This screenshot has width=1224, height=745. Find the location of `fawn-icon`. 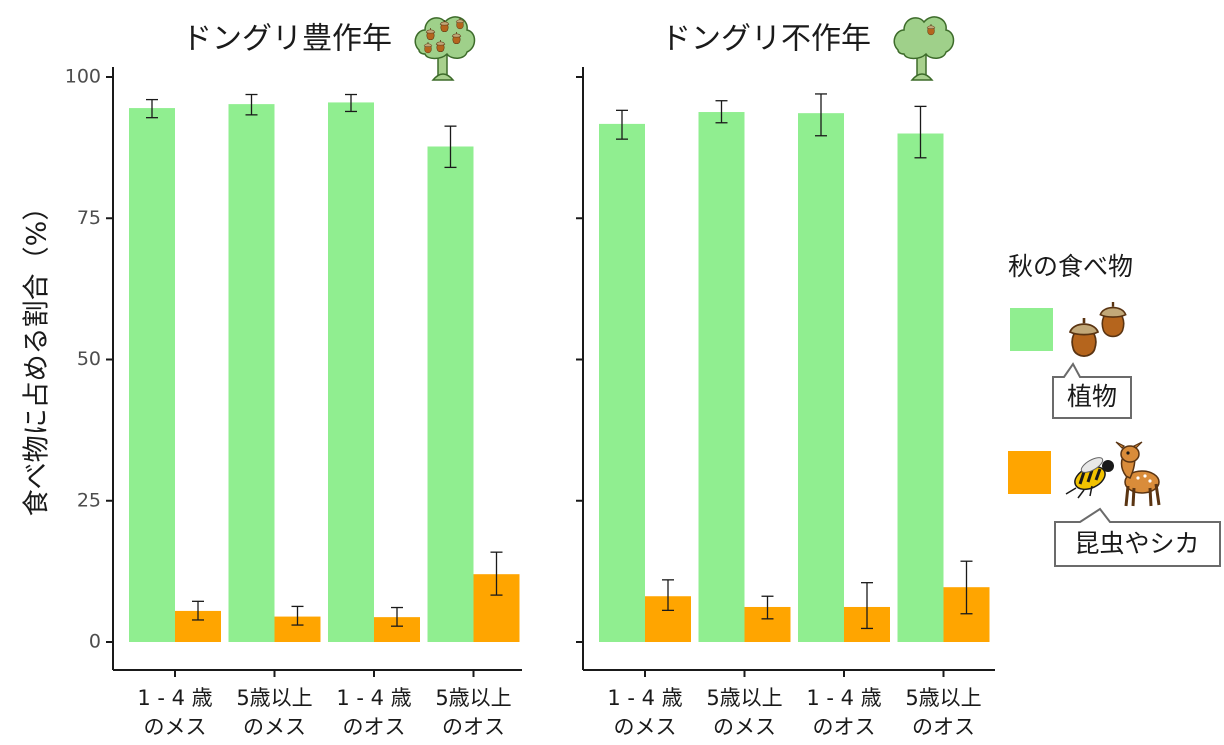

fawn-icon is located at coordinates (1138, 474).